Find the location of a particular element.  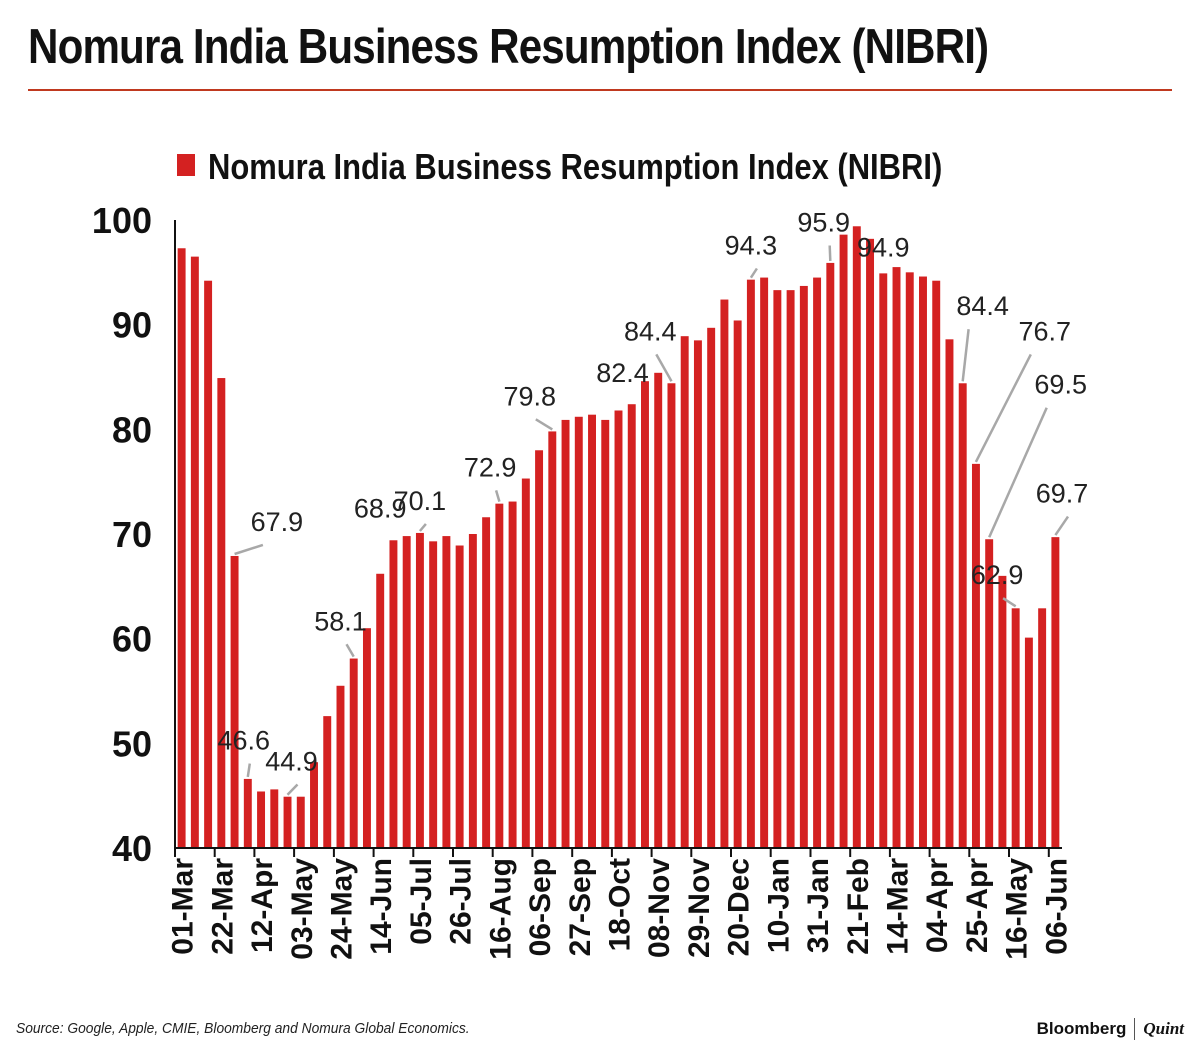

x-tick-label: 08-Nov is located at coordinates (659, 908).